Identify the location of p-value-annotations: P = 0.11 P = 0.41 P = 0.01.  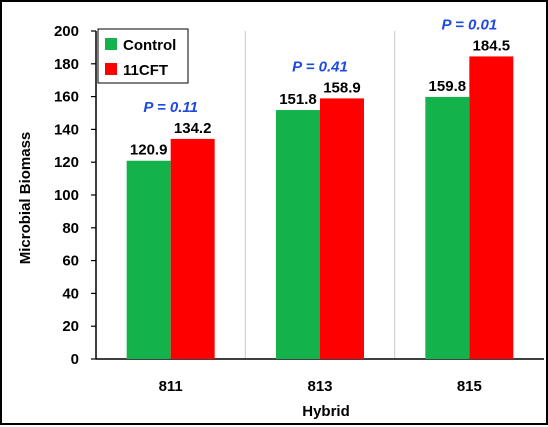
(320, 65).